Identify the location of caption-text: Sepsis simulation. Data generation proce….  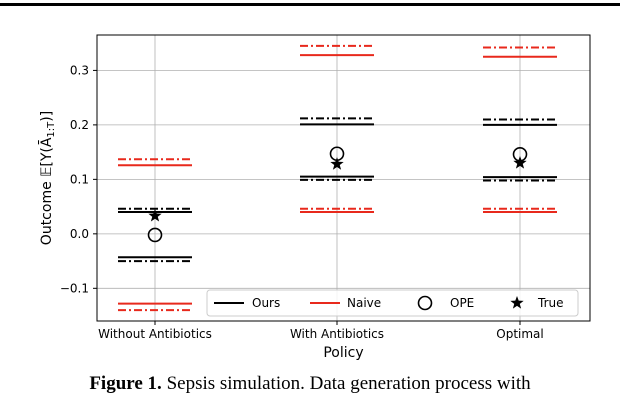
(346, 383).